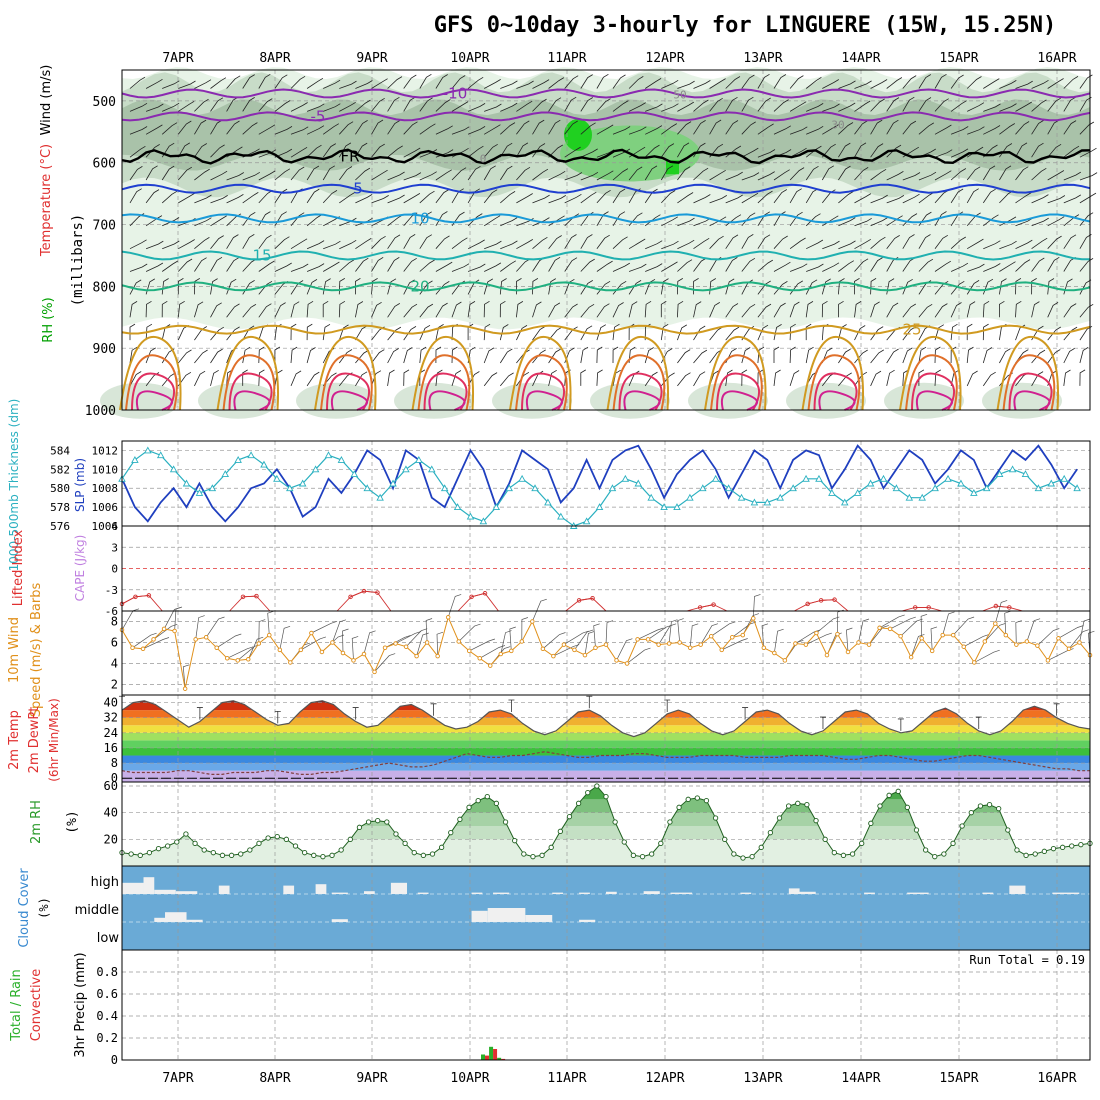  I want to click on dewpt-line, so click(605, 763).